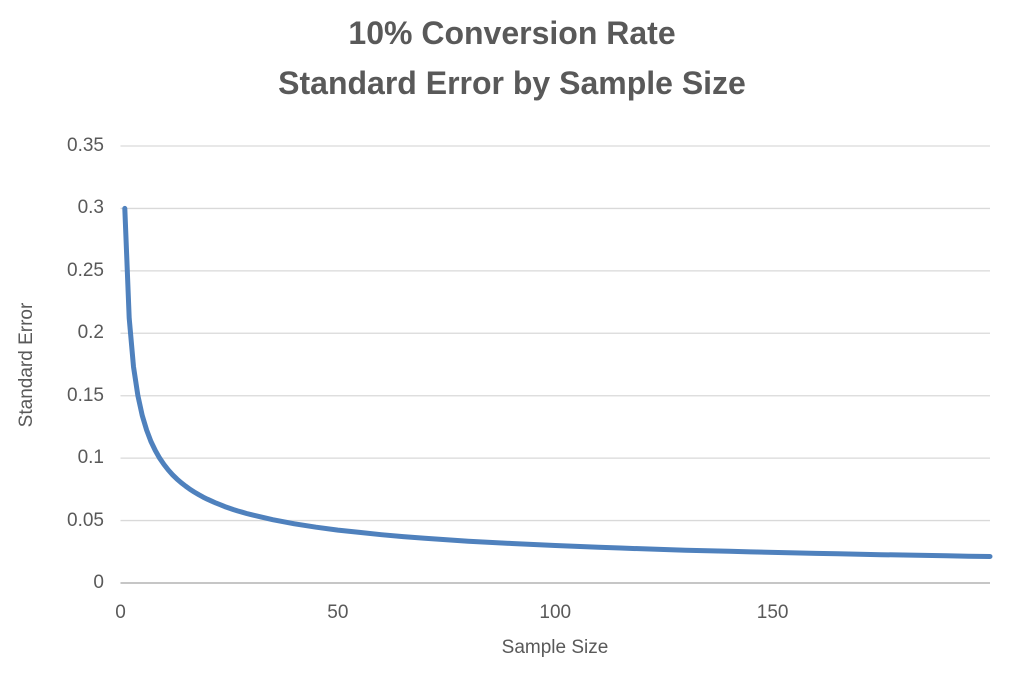 The image size is (1024, 685). Describe the element at coordinates (512, 33) in the screenshot. I see `chart-title-line1: 10% Conversion Rate` at that location.